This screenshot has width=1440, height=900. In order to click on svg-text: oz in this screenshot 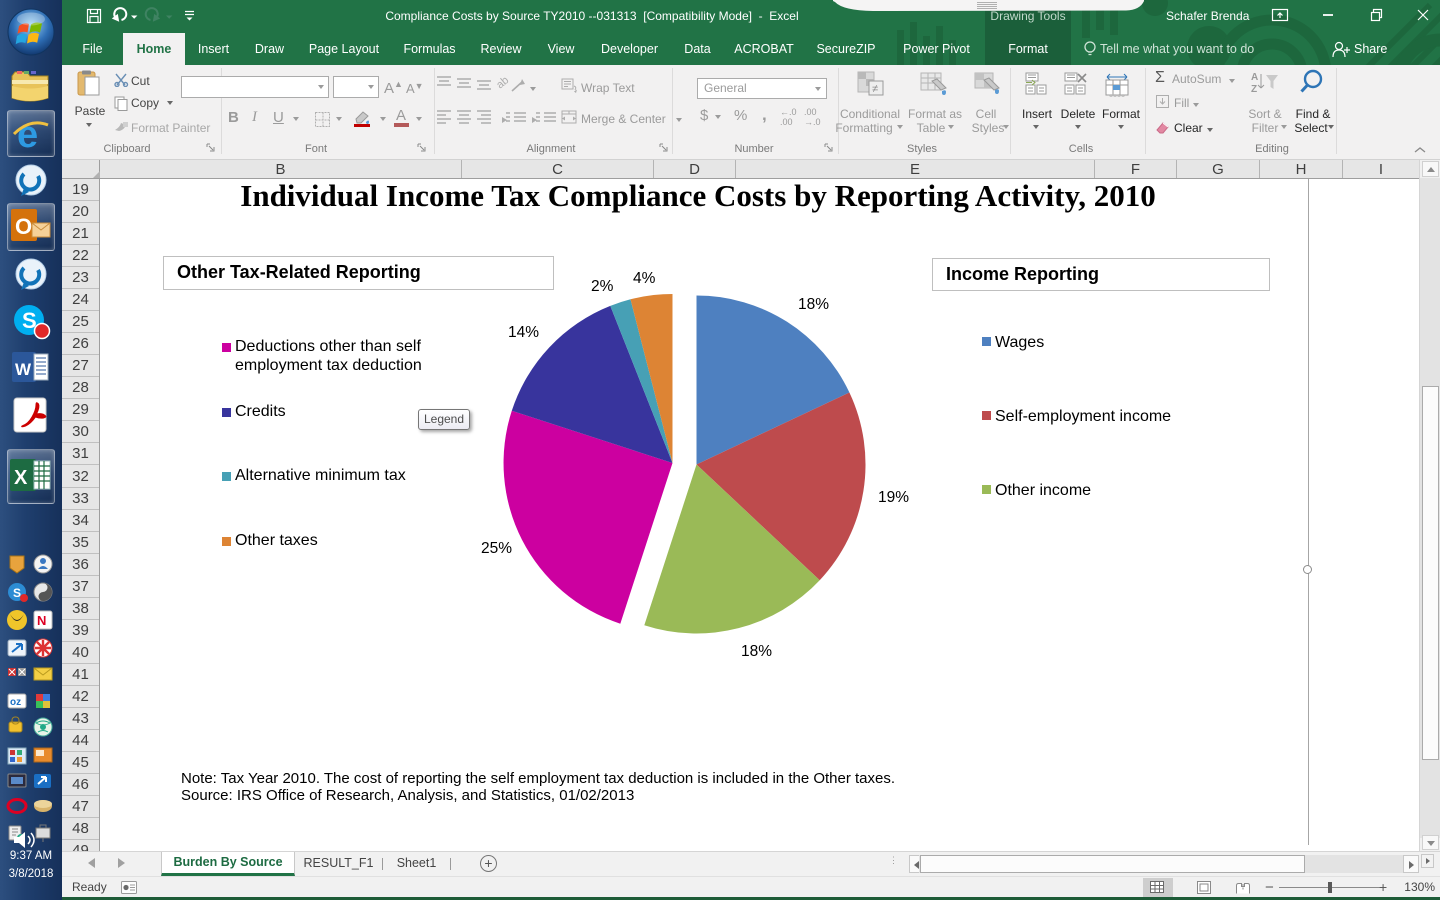, I will do `click(15, 702)`.